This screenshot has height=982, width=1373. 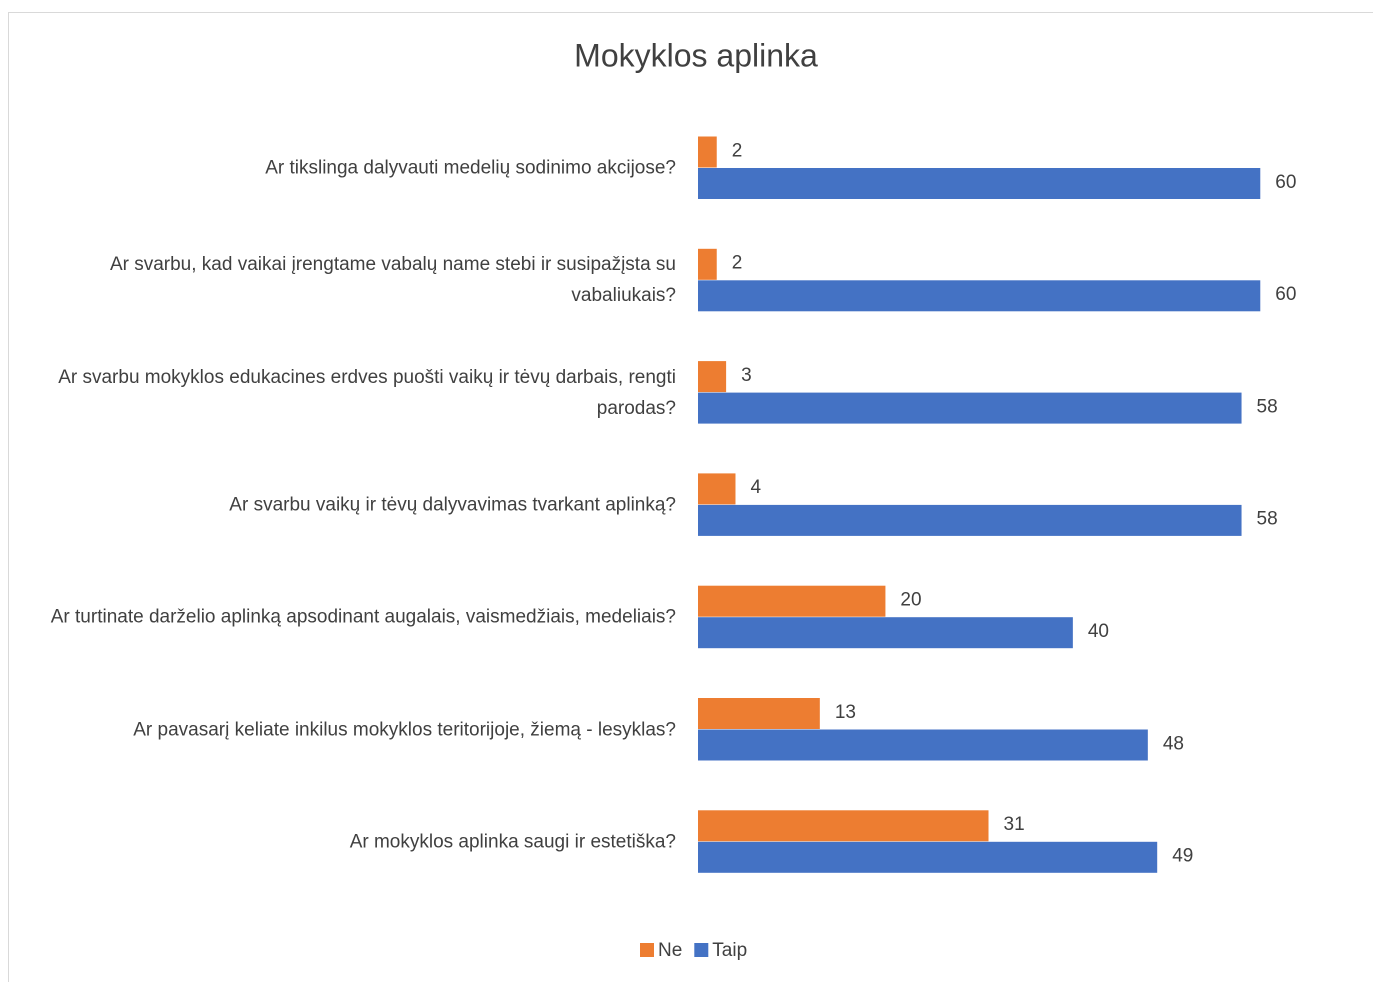 What do you see at coordinates (1098, 631) in the screenshot?
I see `data-label: 40` at bounding box center [1098, 631].